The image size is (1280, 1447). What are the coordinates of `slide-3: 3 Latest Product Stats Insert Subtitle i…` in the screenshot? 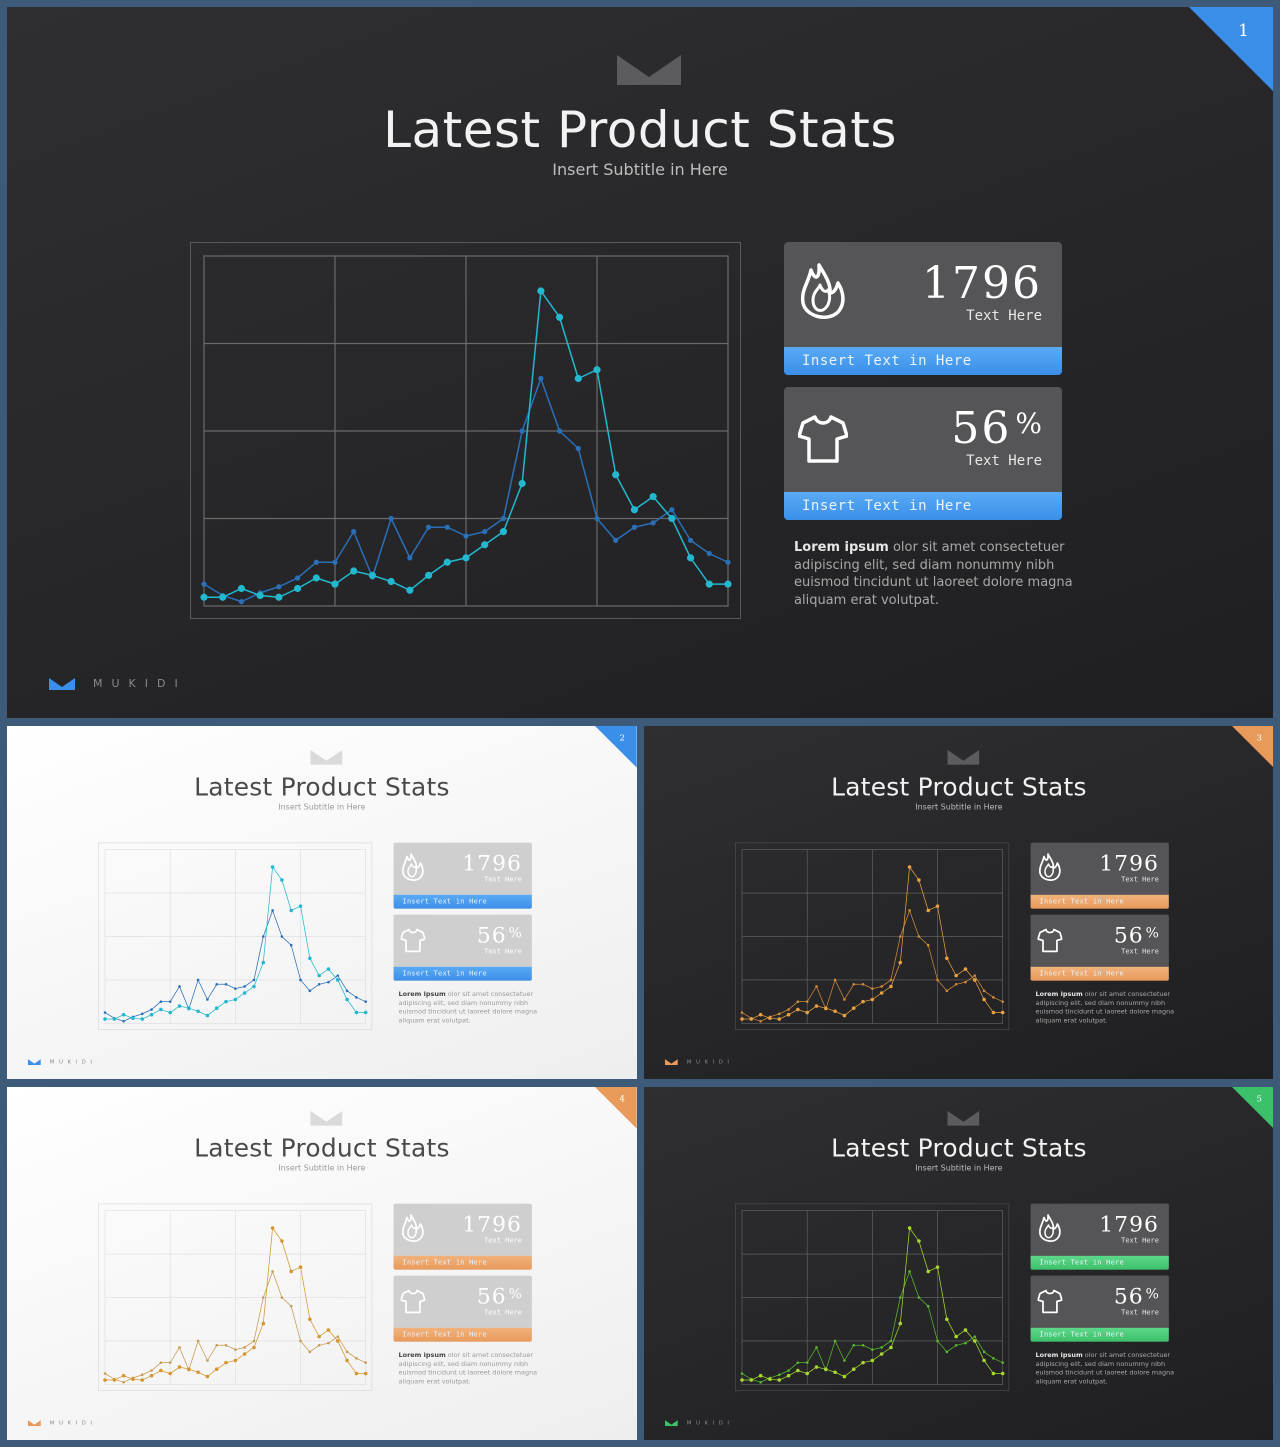 It's located at (958, 902).